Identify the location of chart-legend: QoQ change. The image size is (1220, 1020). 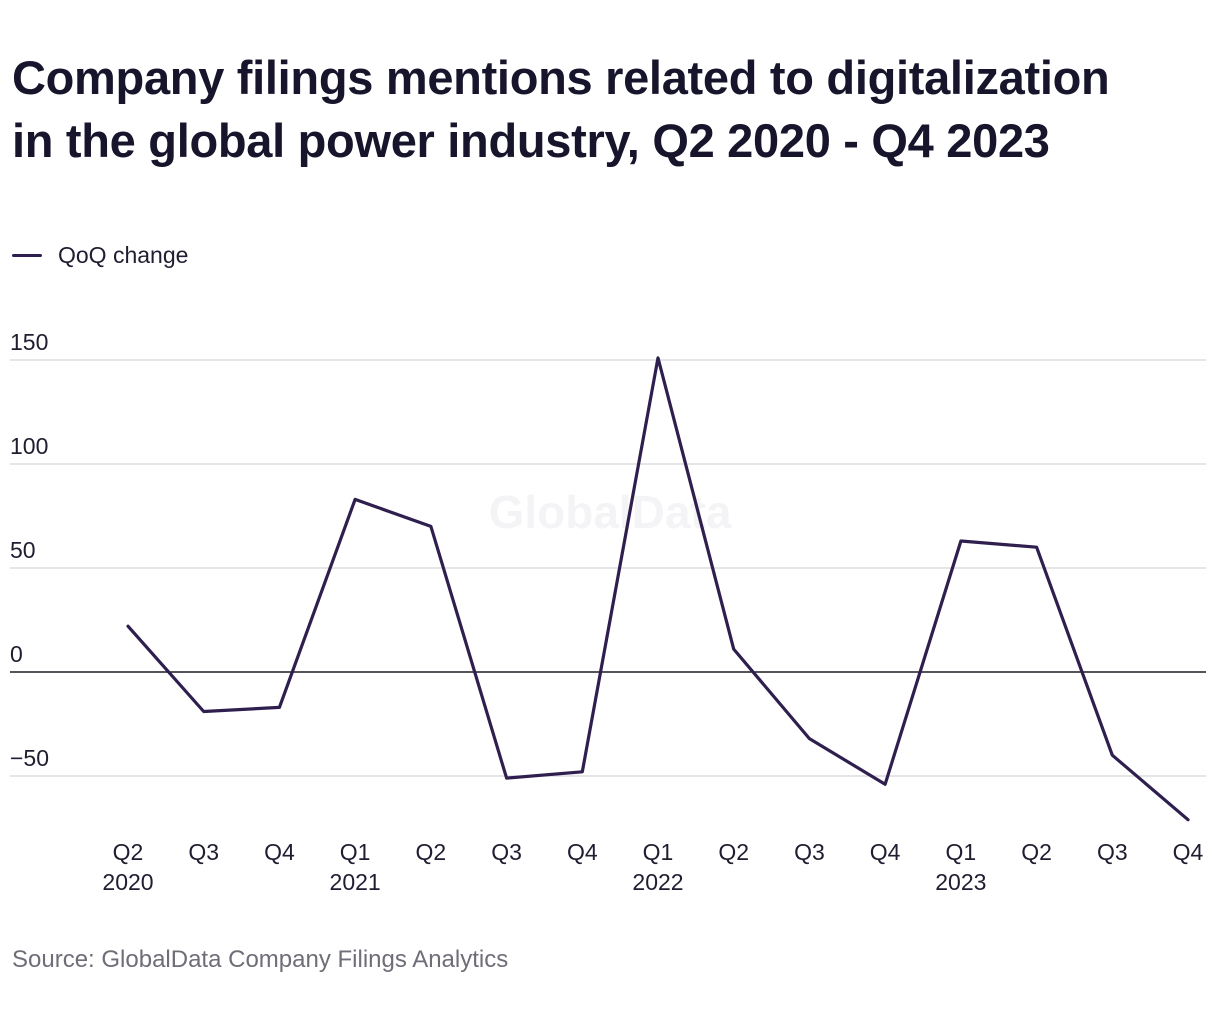
(100, 255).